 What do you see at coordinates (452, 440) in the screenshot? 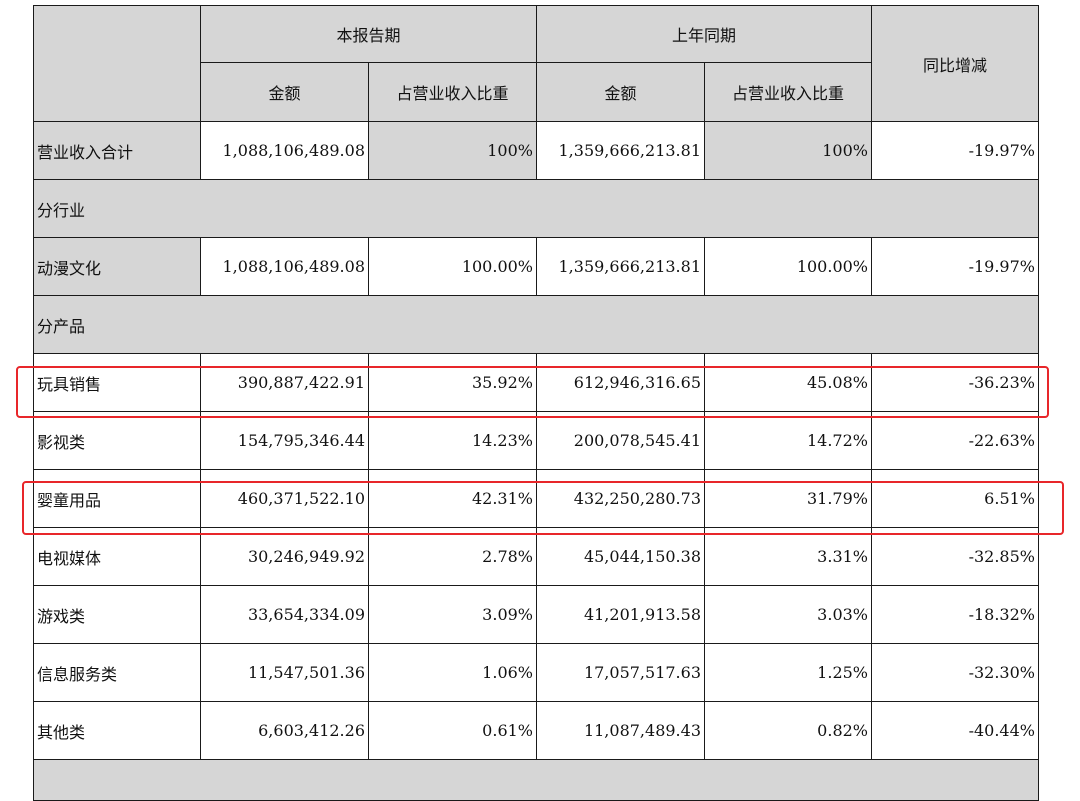
I see `current-share-cell: 14.23%` at bounding box center [452, 440].